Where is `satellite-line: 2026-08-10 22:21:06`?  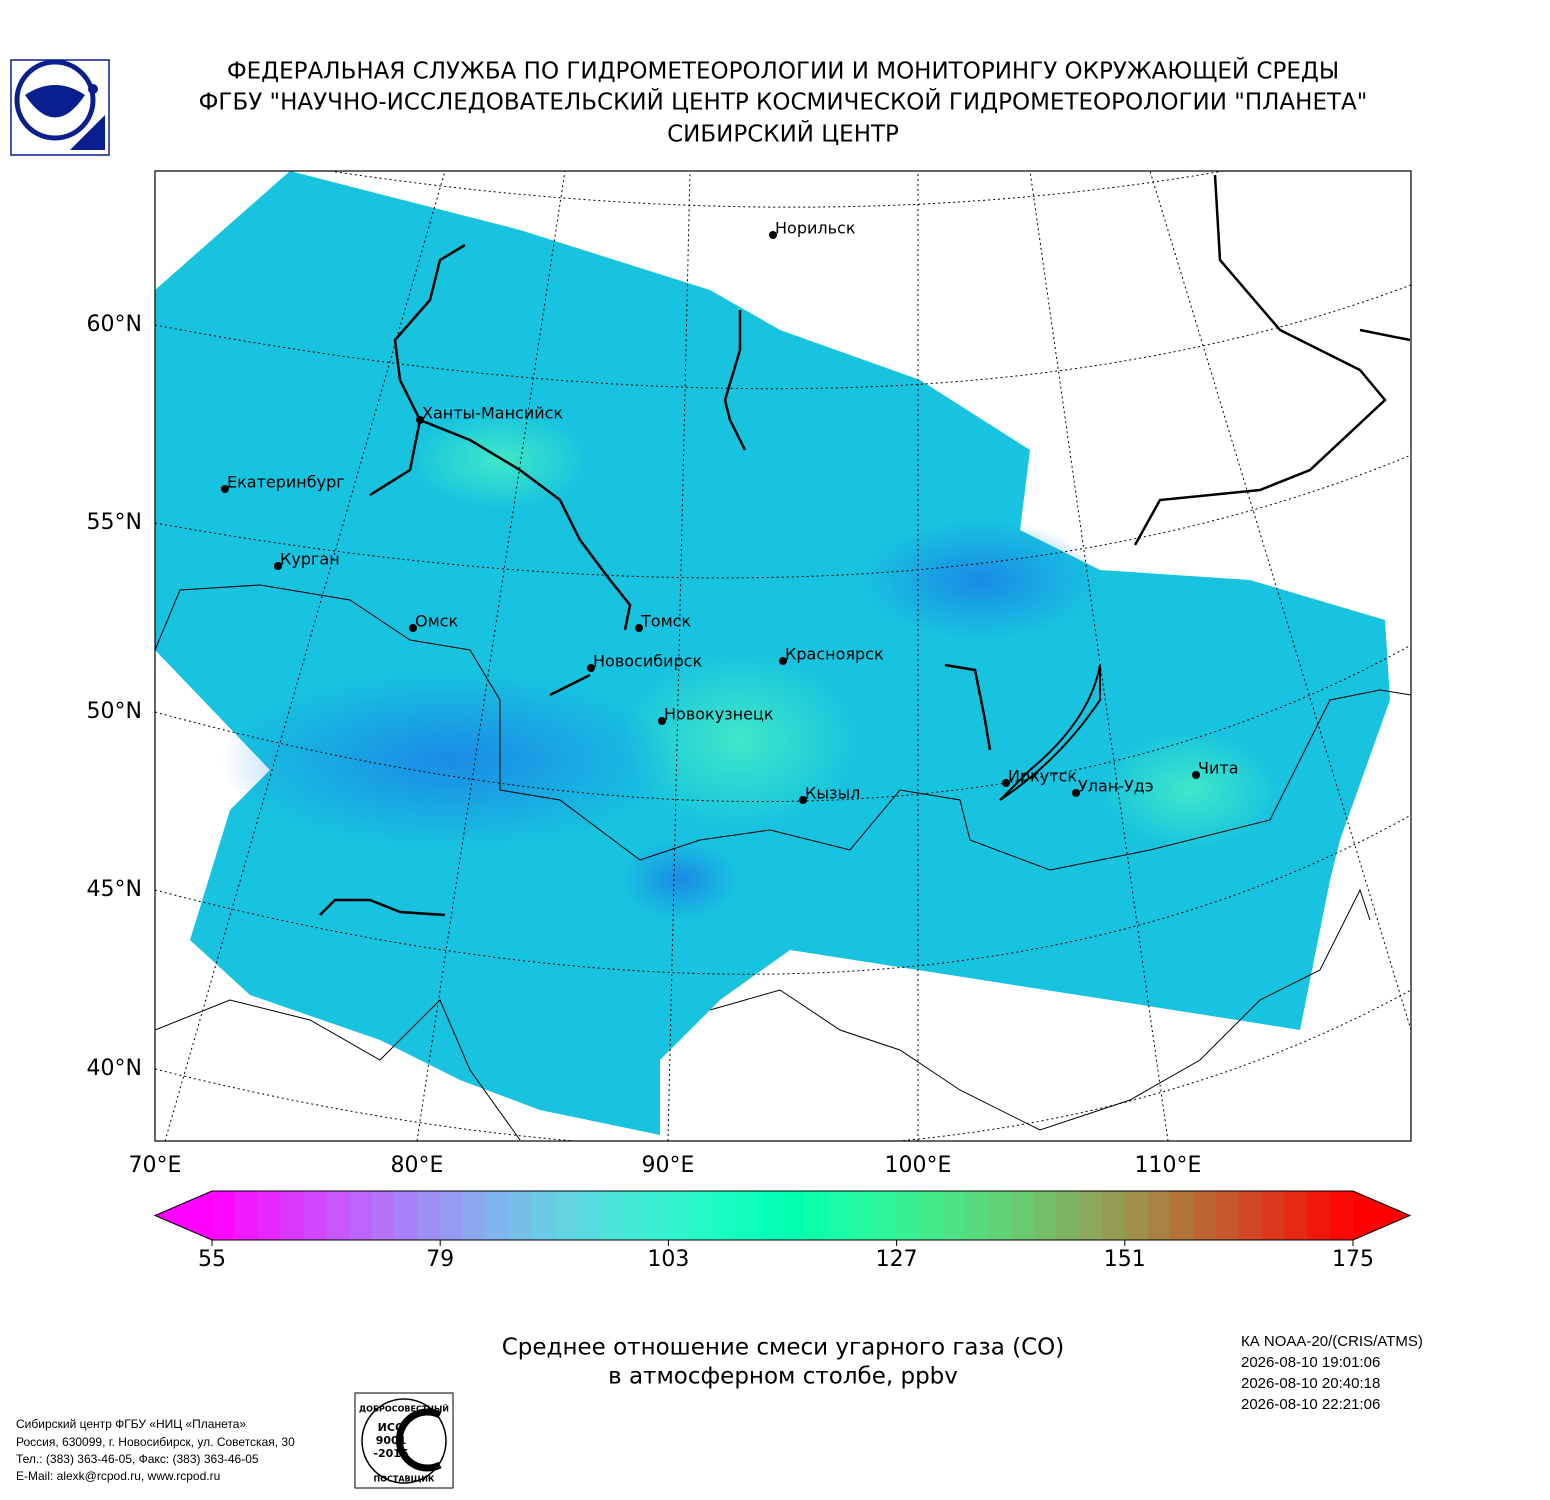 satellite-line: 2026-08-10 22:21:06 is located at coordinates (1310, 1404).